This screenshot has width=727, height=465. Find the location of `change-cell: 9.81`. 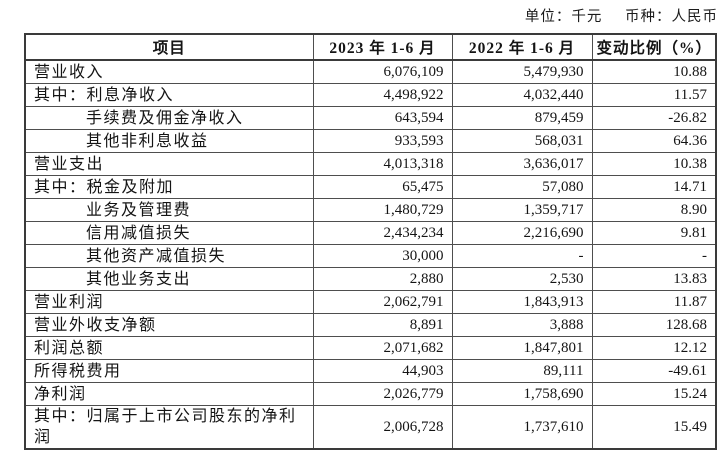

change-cell: 9.81 is located at coordinates (654, 233).